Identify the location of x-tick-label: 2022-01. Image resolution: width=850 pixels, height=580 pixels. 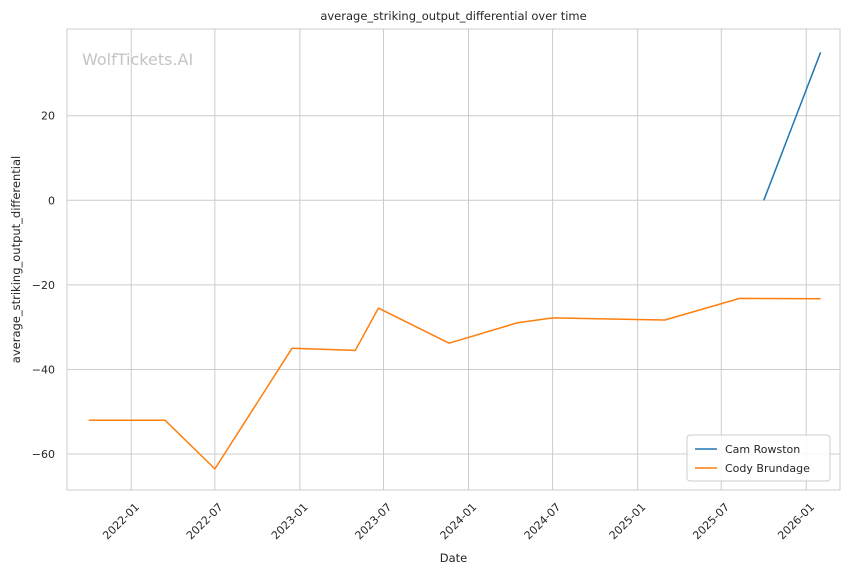
(121, 522).